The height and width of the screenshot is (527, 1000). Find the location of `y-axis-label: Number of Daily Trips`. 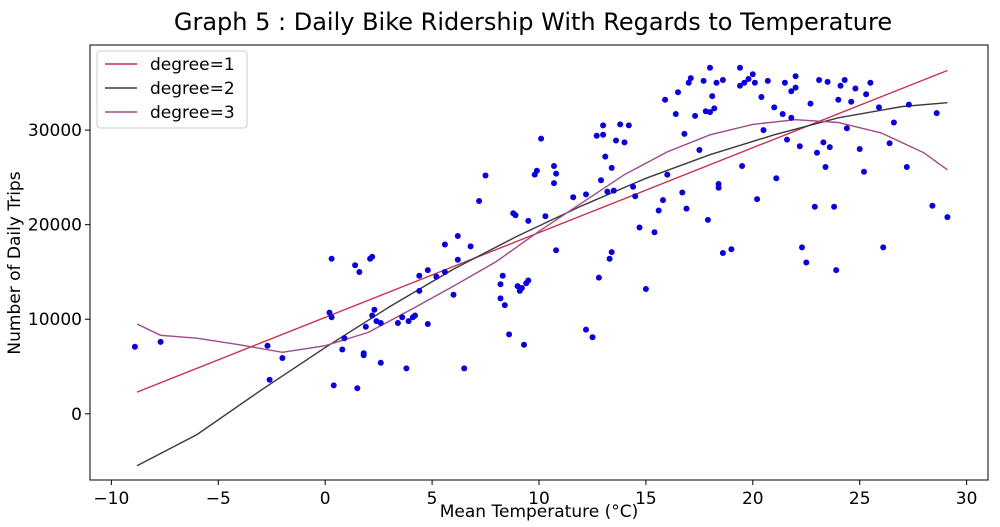

y-axis-label: Number of Daily Trips is located at coordinates (15, 262).